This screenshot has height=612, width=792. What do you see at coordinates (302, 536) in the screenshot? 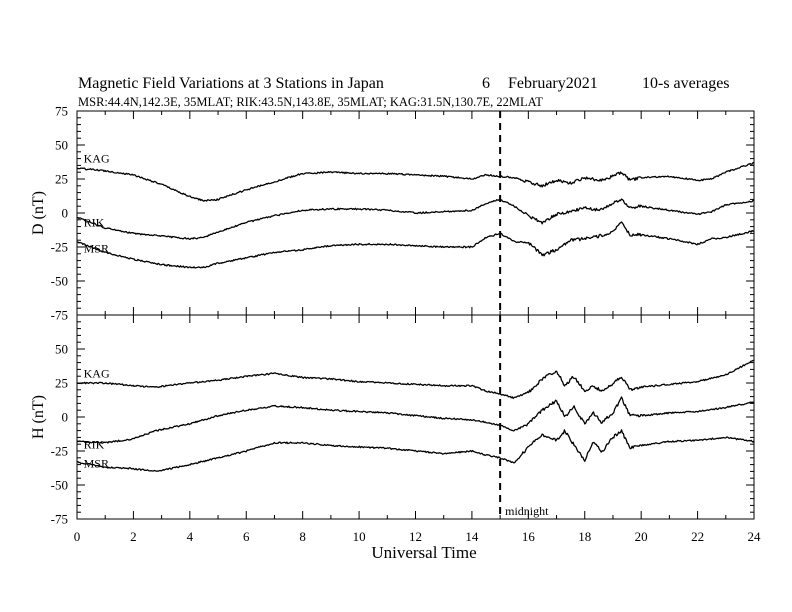
I see `x-tick-label: 8` at bounding box center [302, 536].